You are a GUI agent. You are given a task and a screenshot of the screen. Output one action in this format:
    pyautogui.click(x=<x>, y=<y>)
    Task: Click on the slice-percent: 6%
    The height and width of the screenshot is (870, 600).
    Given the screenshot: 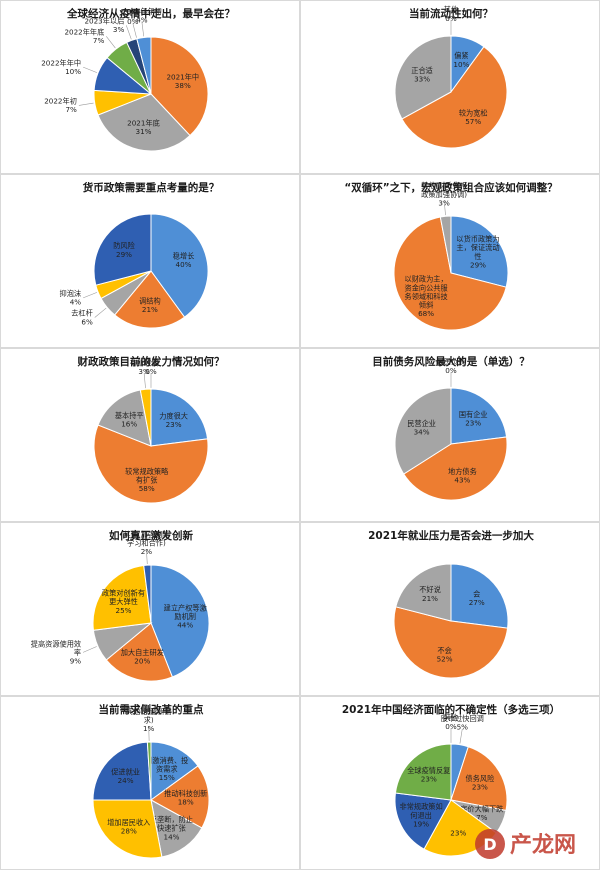 What is the action you would take?
    pyautogui.click(x=87, y=321)
    